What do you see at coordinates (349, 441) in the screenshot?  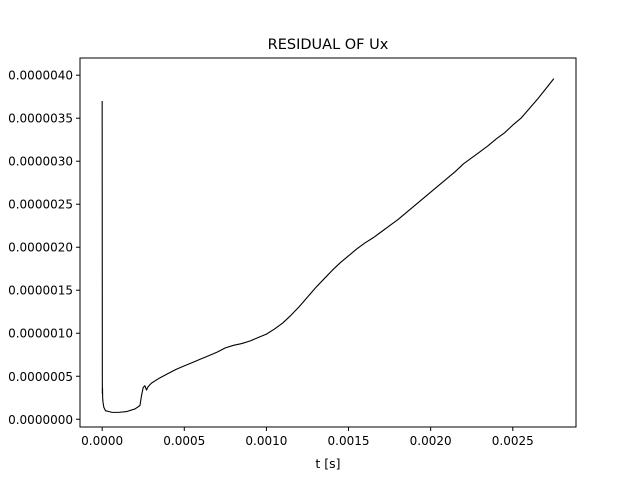 I see `x-tick-label: 0.0015` at bounding box center [349, 441].